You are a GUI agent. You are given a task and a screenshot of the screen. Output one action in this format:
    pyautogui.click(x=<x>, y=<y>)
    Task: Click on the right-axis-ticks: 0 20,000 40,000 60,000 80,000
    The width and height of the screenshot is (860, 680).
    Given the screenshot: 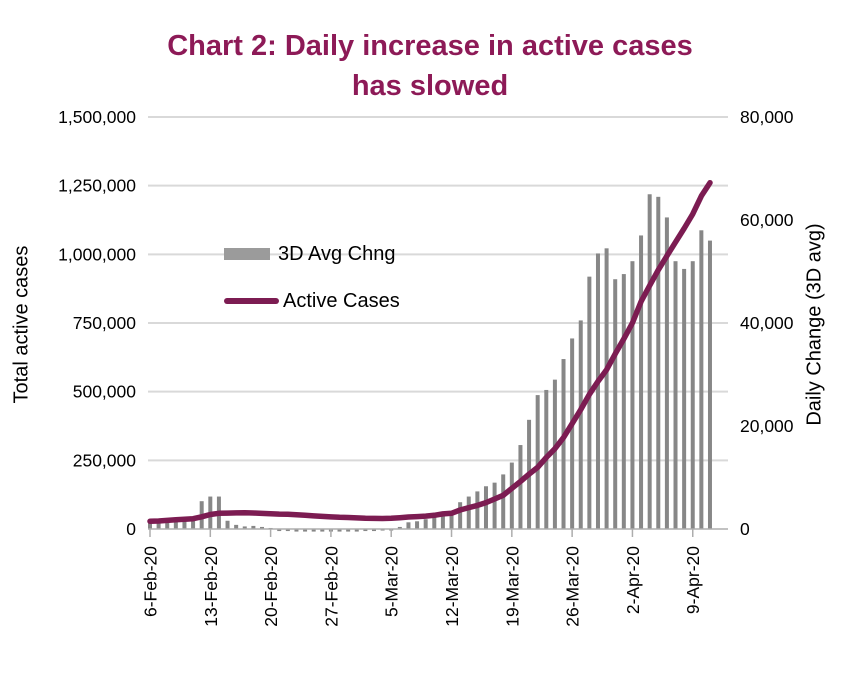 What is the action you would take?
    pyautogui.click(x=767, y=323)
    